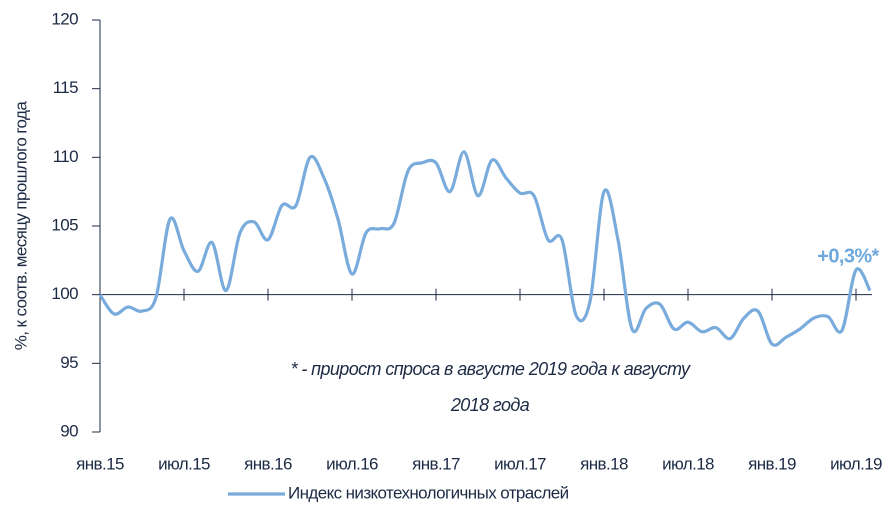  What do you see at coordinates (848, 256) in the screenshot?
I see `highlight-label: +0,3%*` at bounding box center [848, 256].